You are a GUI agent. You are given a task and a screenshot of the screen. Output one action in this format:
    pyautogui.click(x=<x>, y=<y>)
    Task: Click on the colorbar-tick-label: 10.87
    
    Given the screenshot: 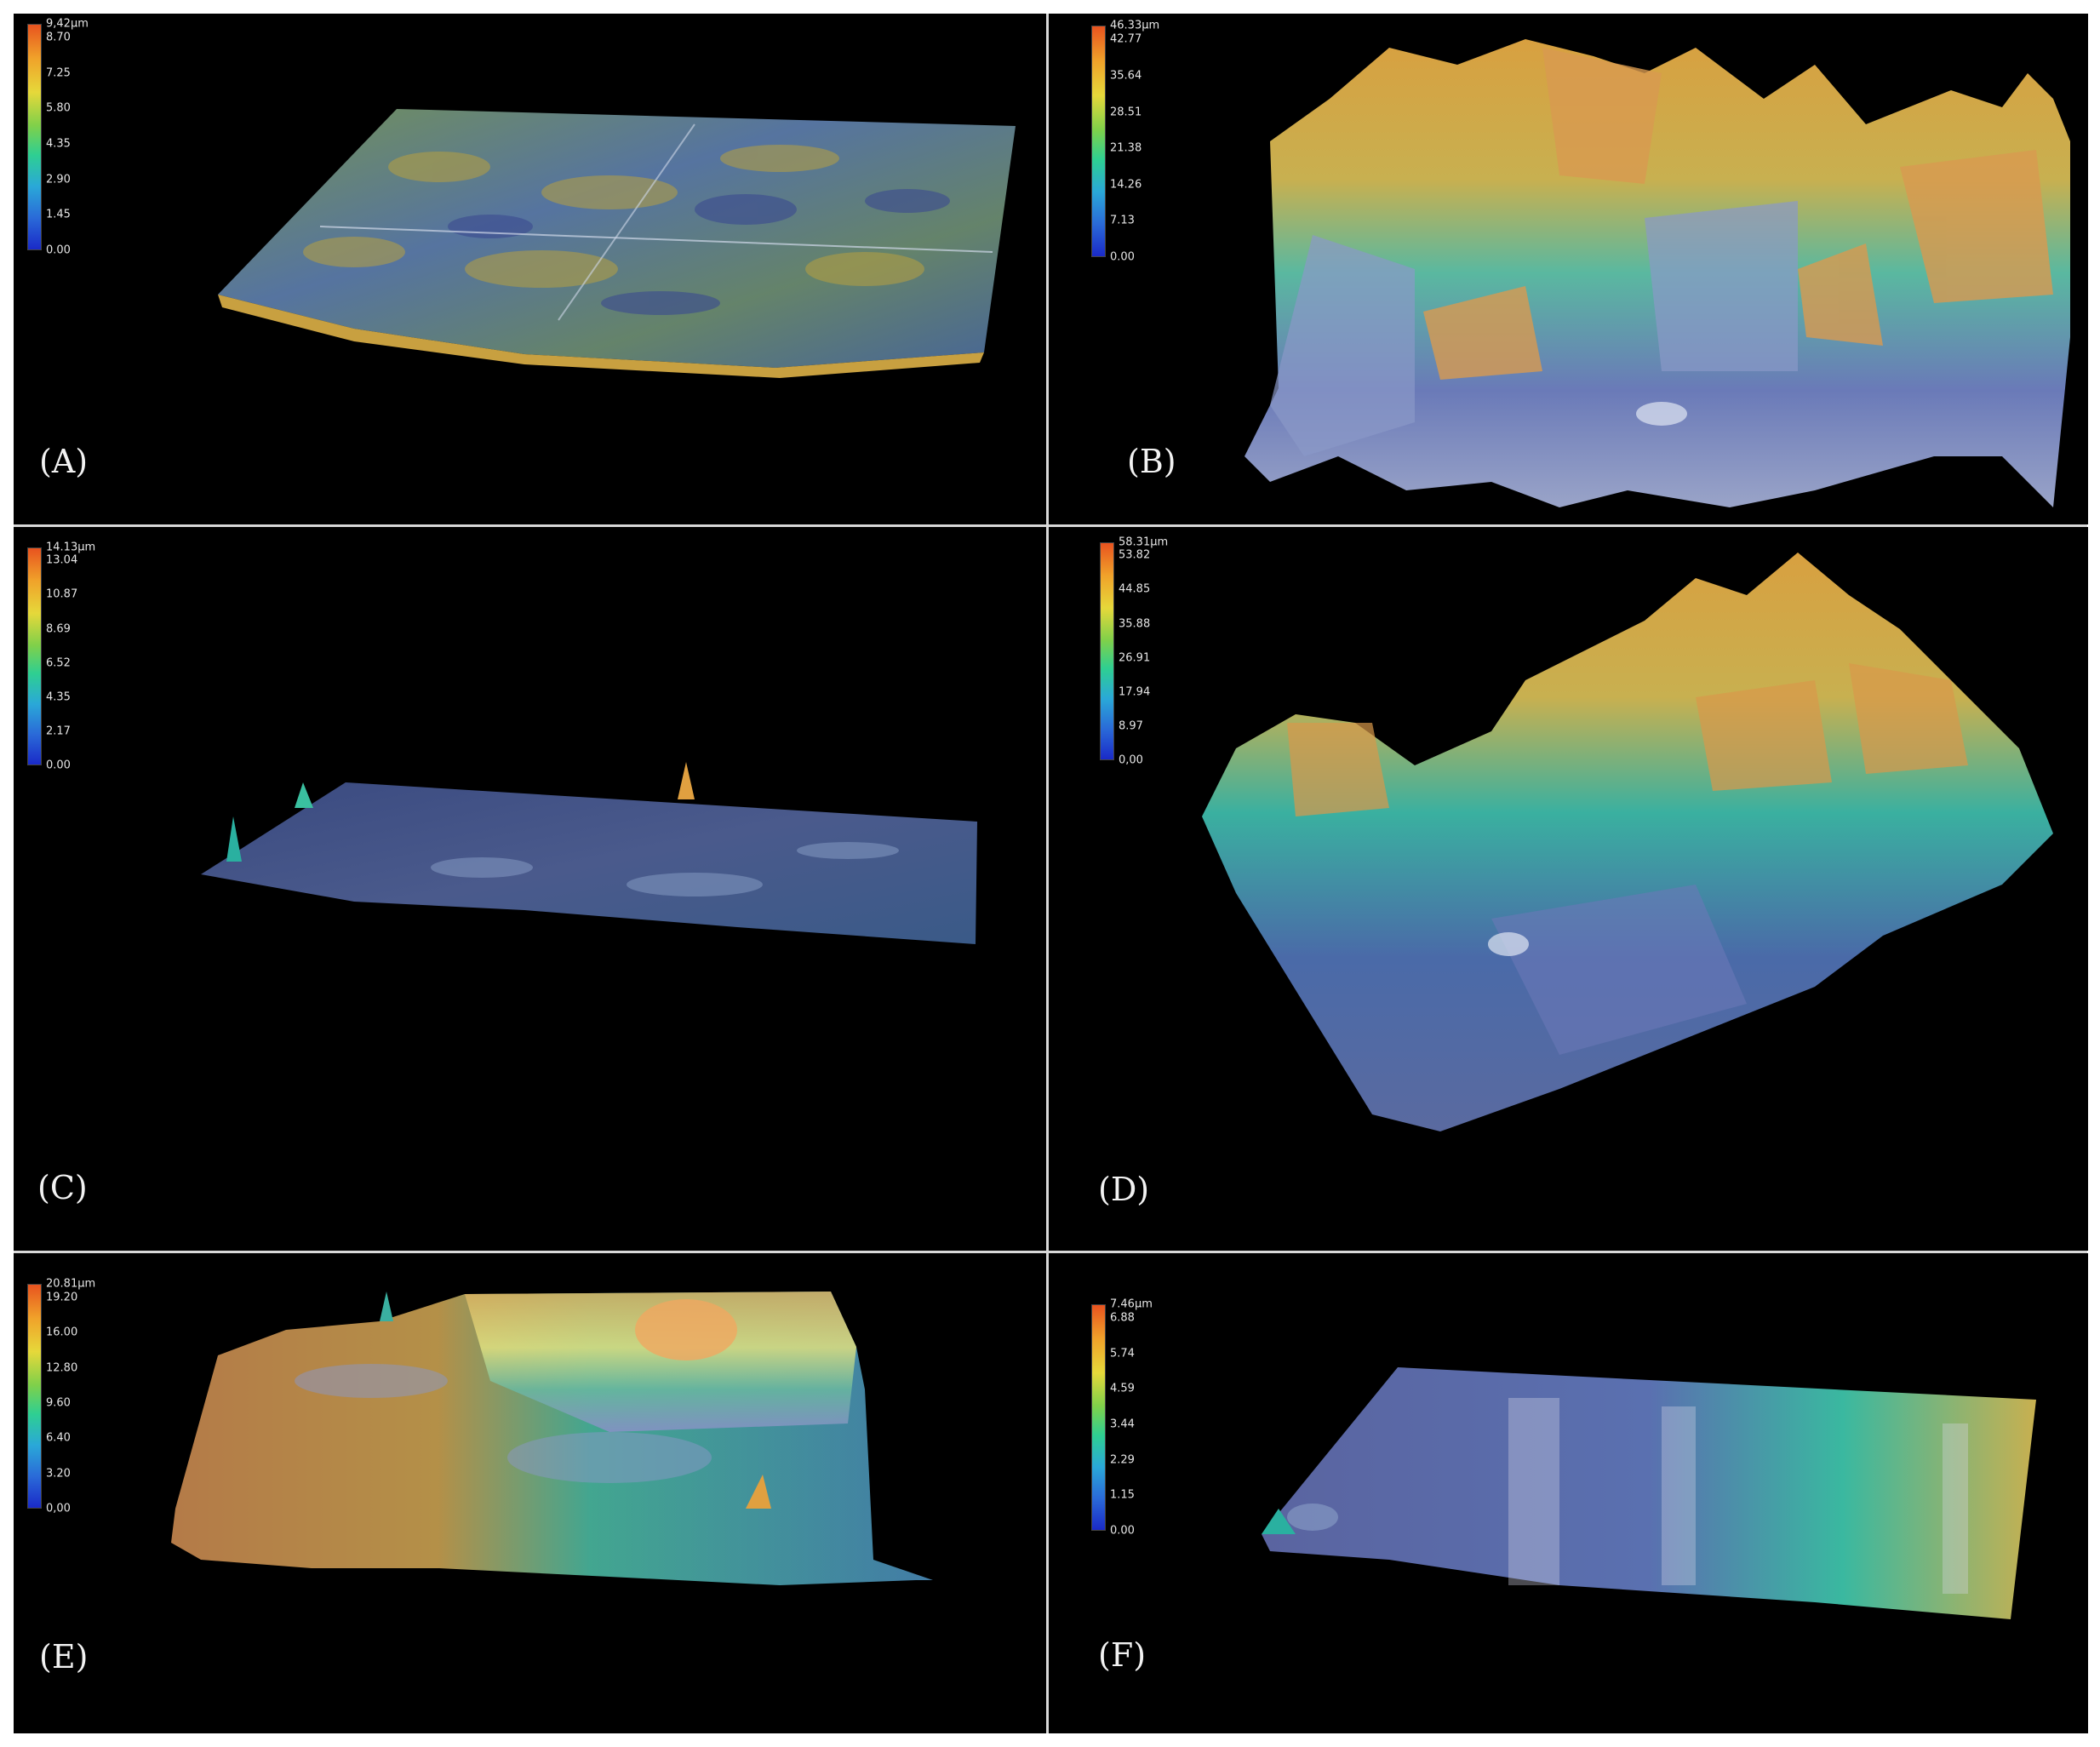 What is the action you would take?
    pyautogui.click(x=62, y=594)
    